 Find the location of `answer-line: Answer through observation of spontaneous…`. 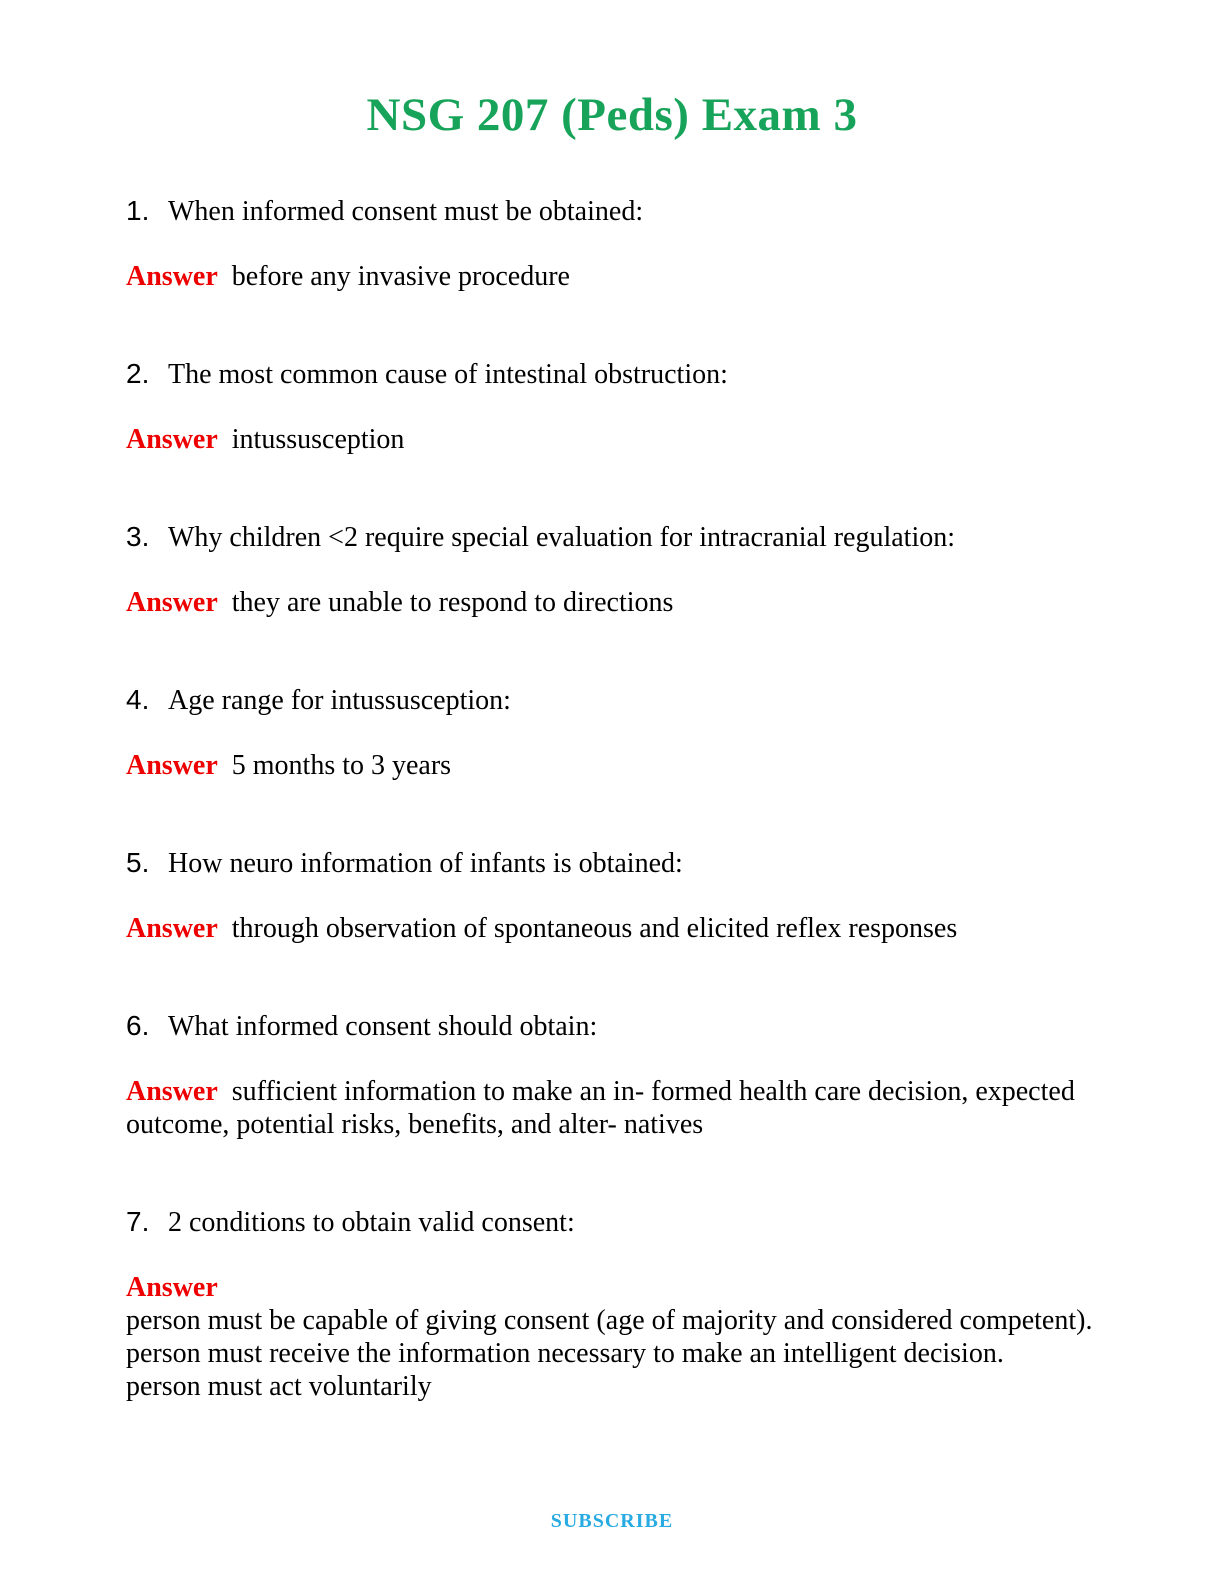

answer-line: Answer through observation of spontaneous… is located at coordinates (615, 928).